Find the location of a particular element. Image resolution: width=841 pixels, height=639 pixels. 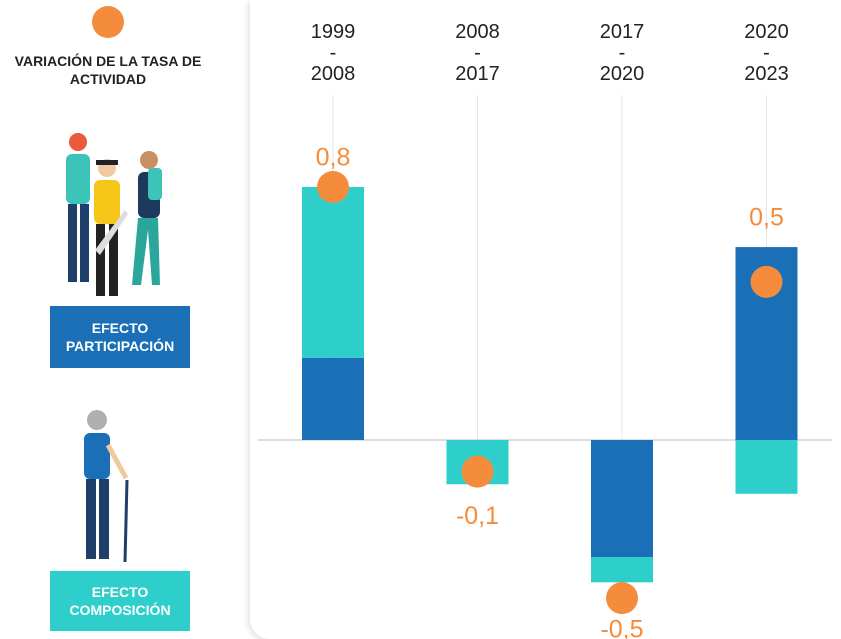

x-tick-label: 2017 - 2020 is located at coordinates (622, 53).